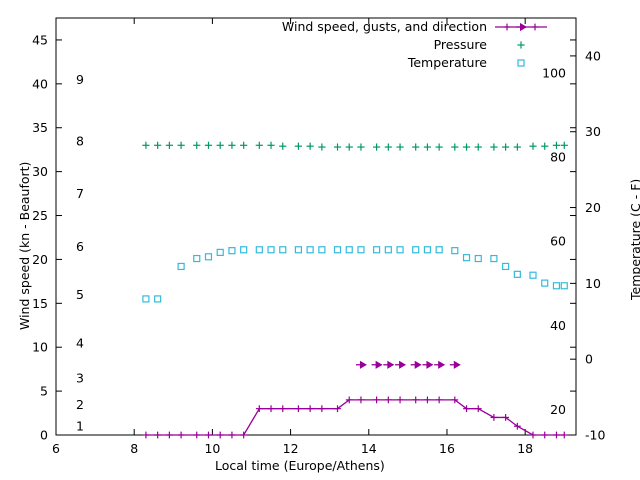  What do you see at coordinates (595, 435) in the screenshot?
I see `y-right-tick-celsius: -10` at bounding box center [595, 435].